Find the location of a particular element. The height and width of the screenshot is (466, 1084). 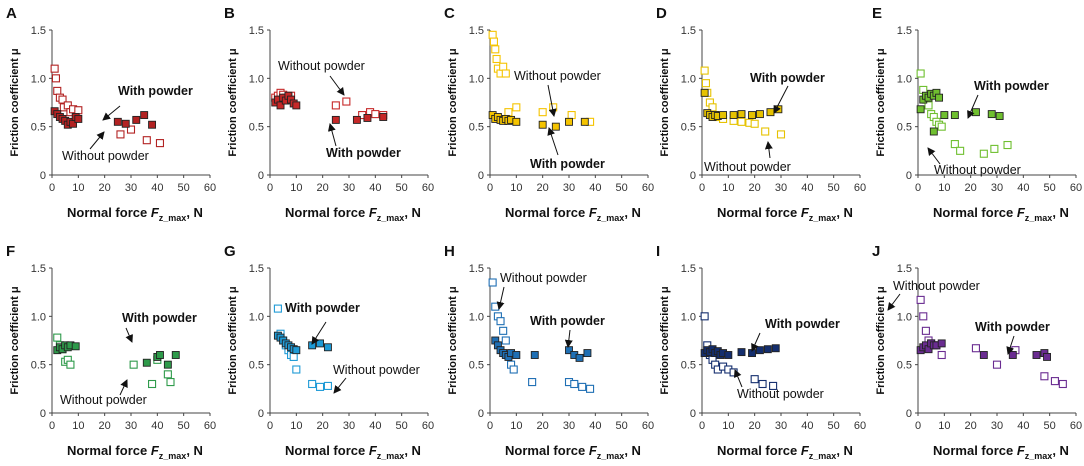

panel-label: F is located at coordinates (10, 251).